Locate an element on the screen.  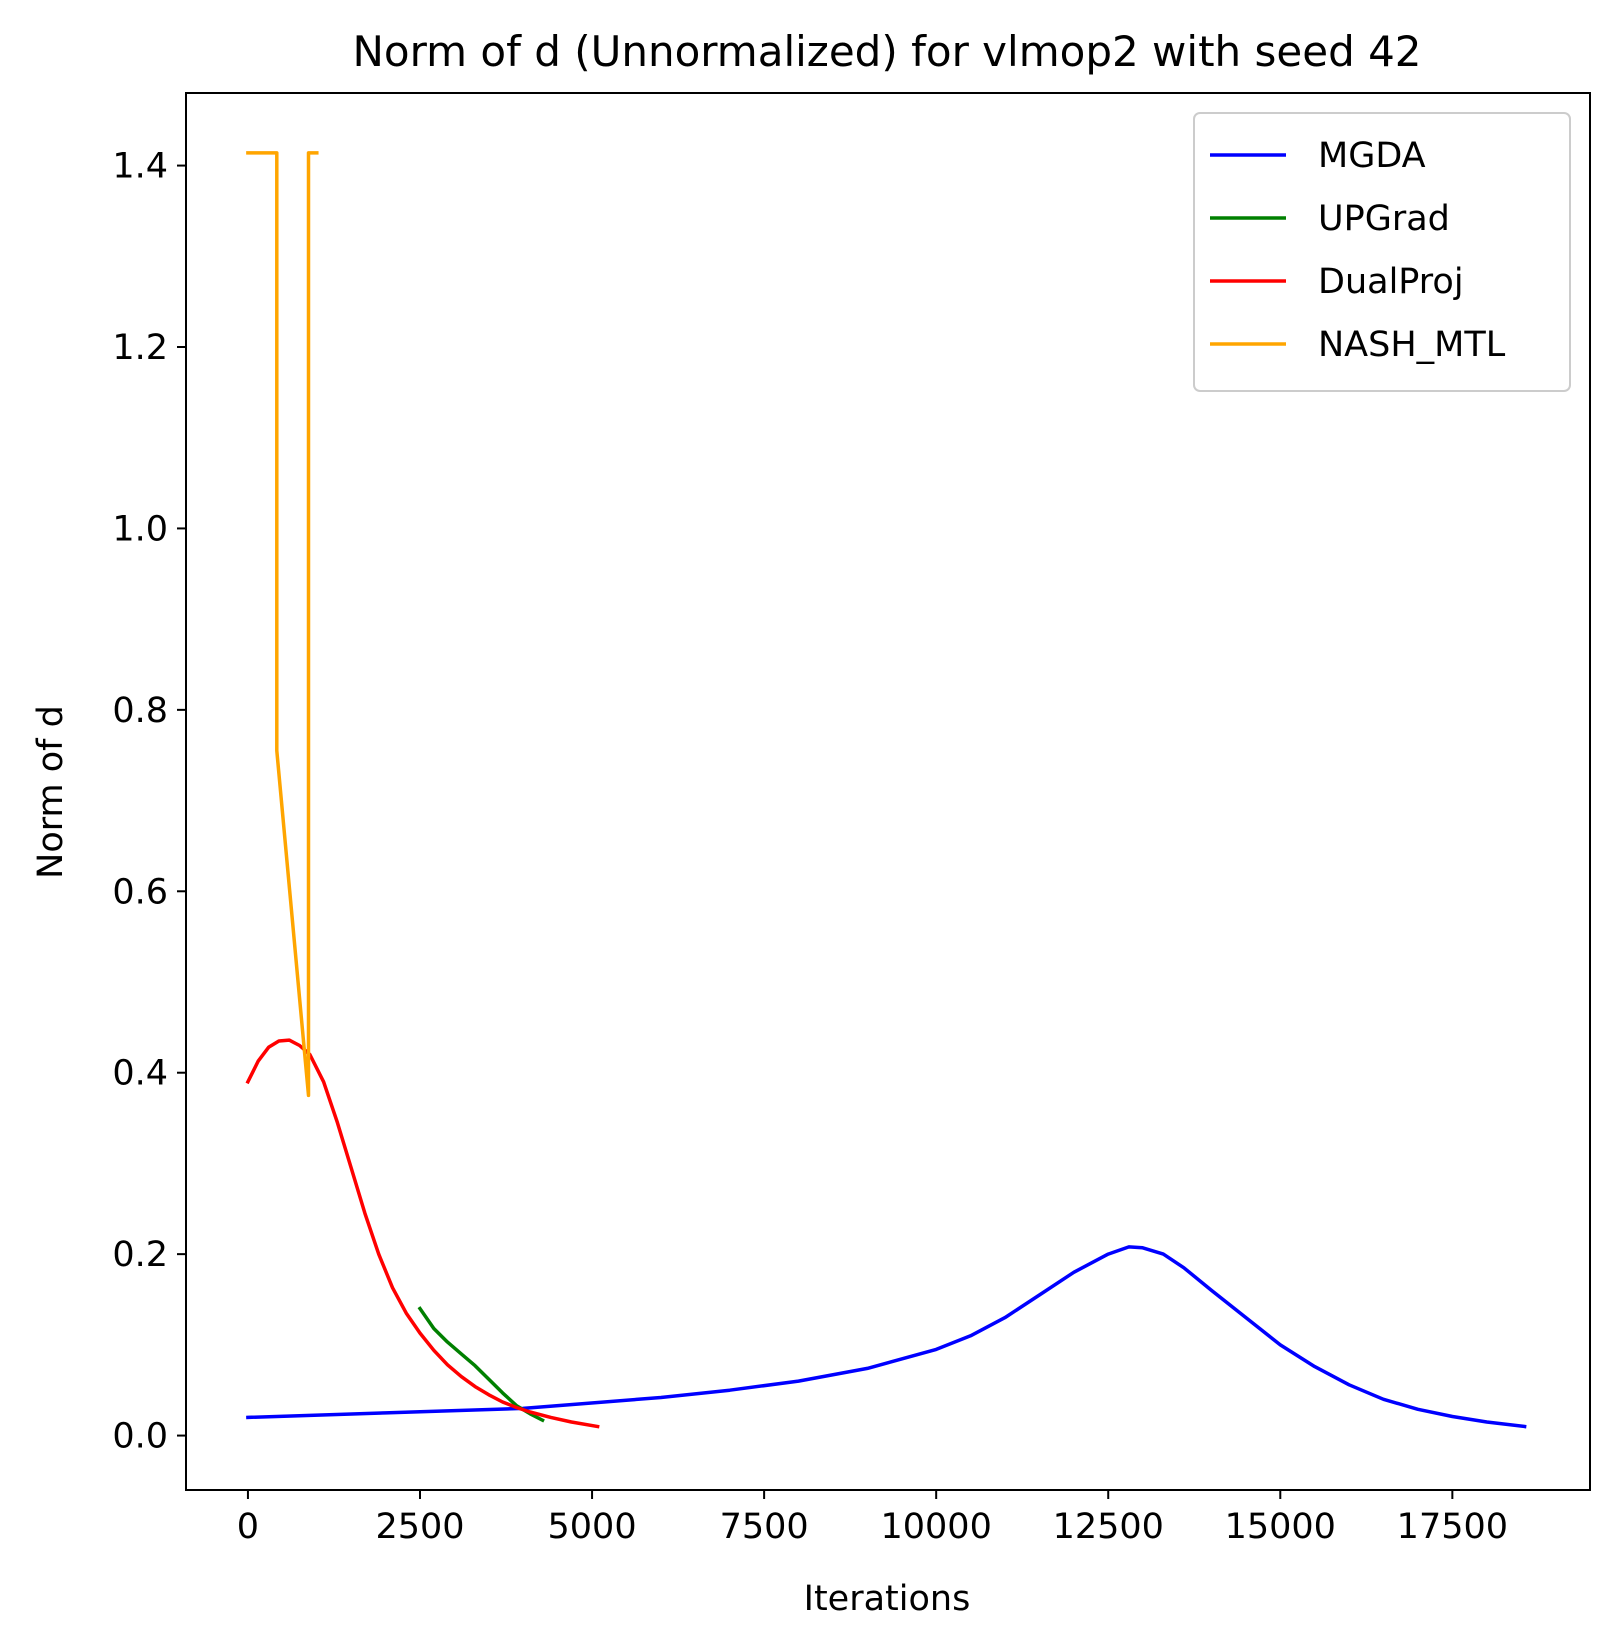
y-axis-label: Norm of d is located at coordinates (51, 792).